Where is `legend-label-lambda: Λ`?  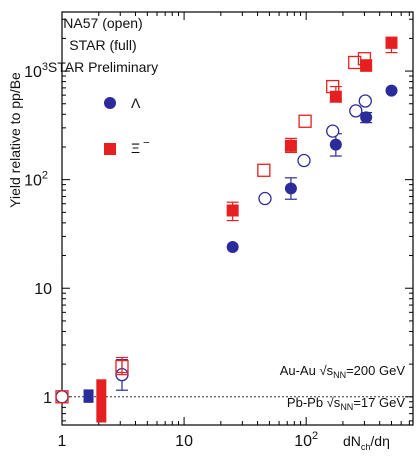
legend-label-lambda: Λ is located at coordinates (136, 103).